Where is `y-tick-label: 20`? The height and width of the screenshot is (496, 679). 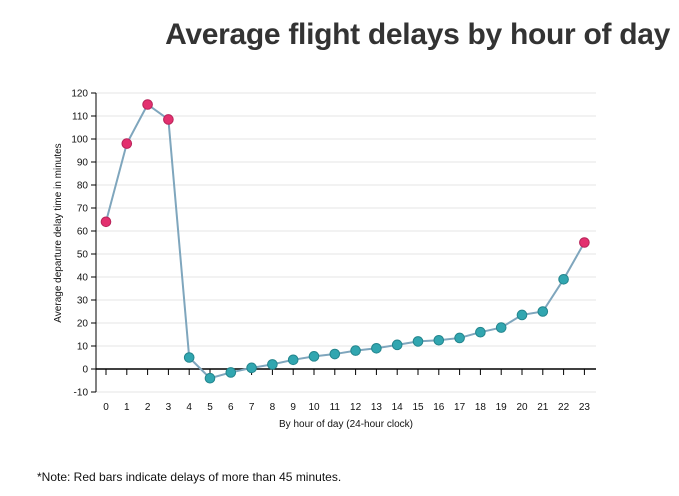
y-tick-label: 20 is located at coordinates (83, 324).